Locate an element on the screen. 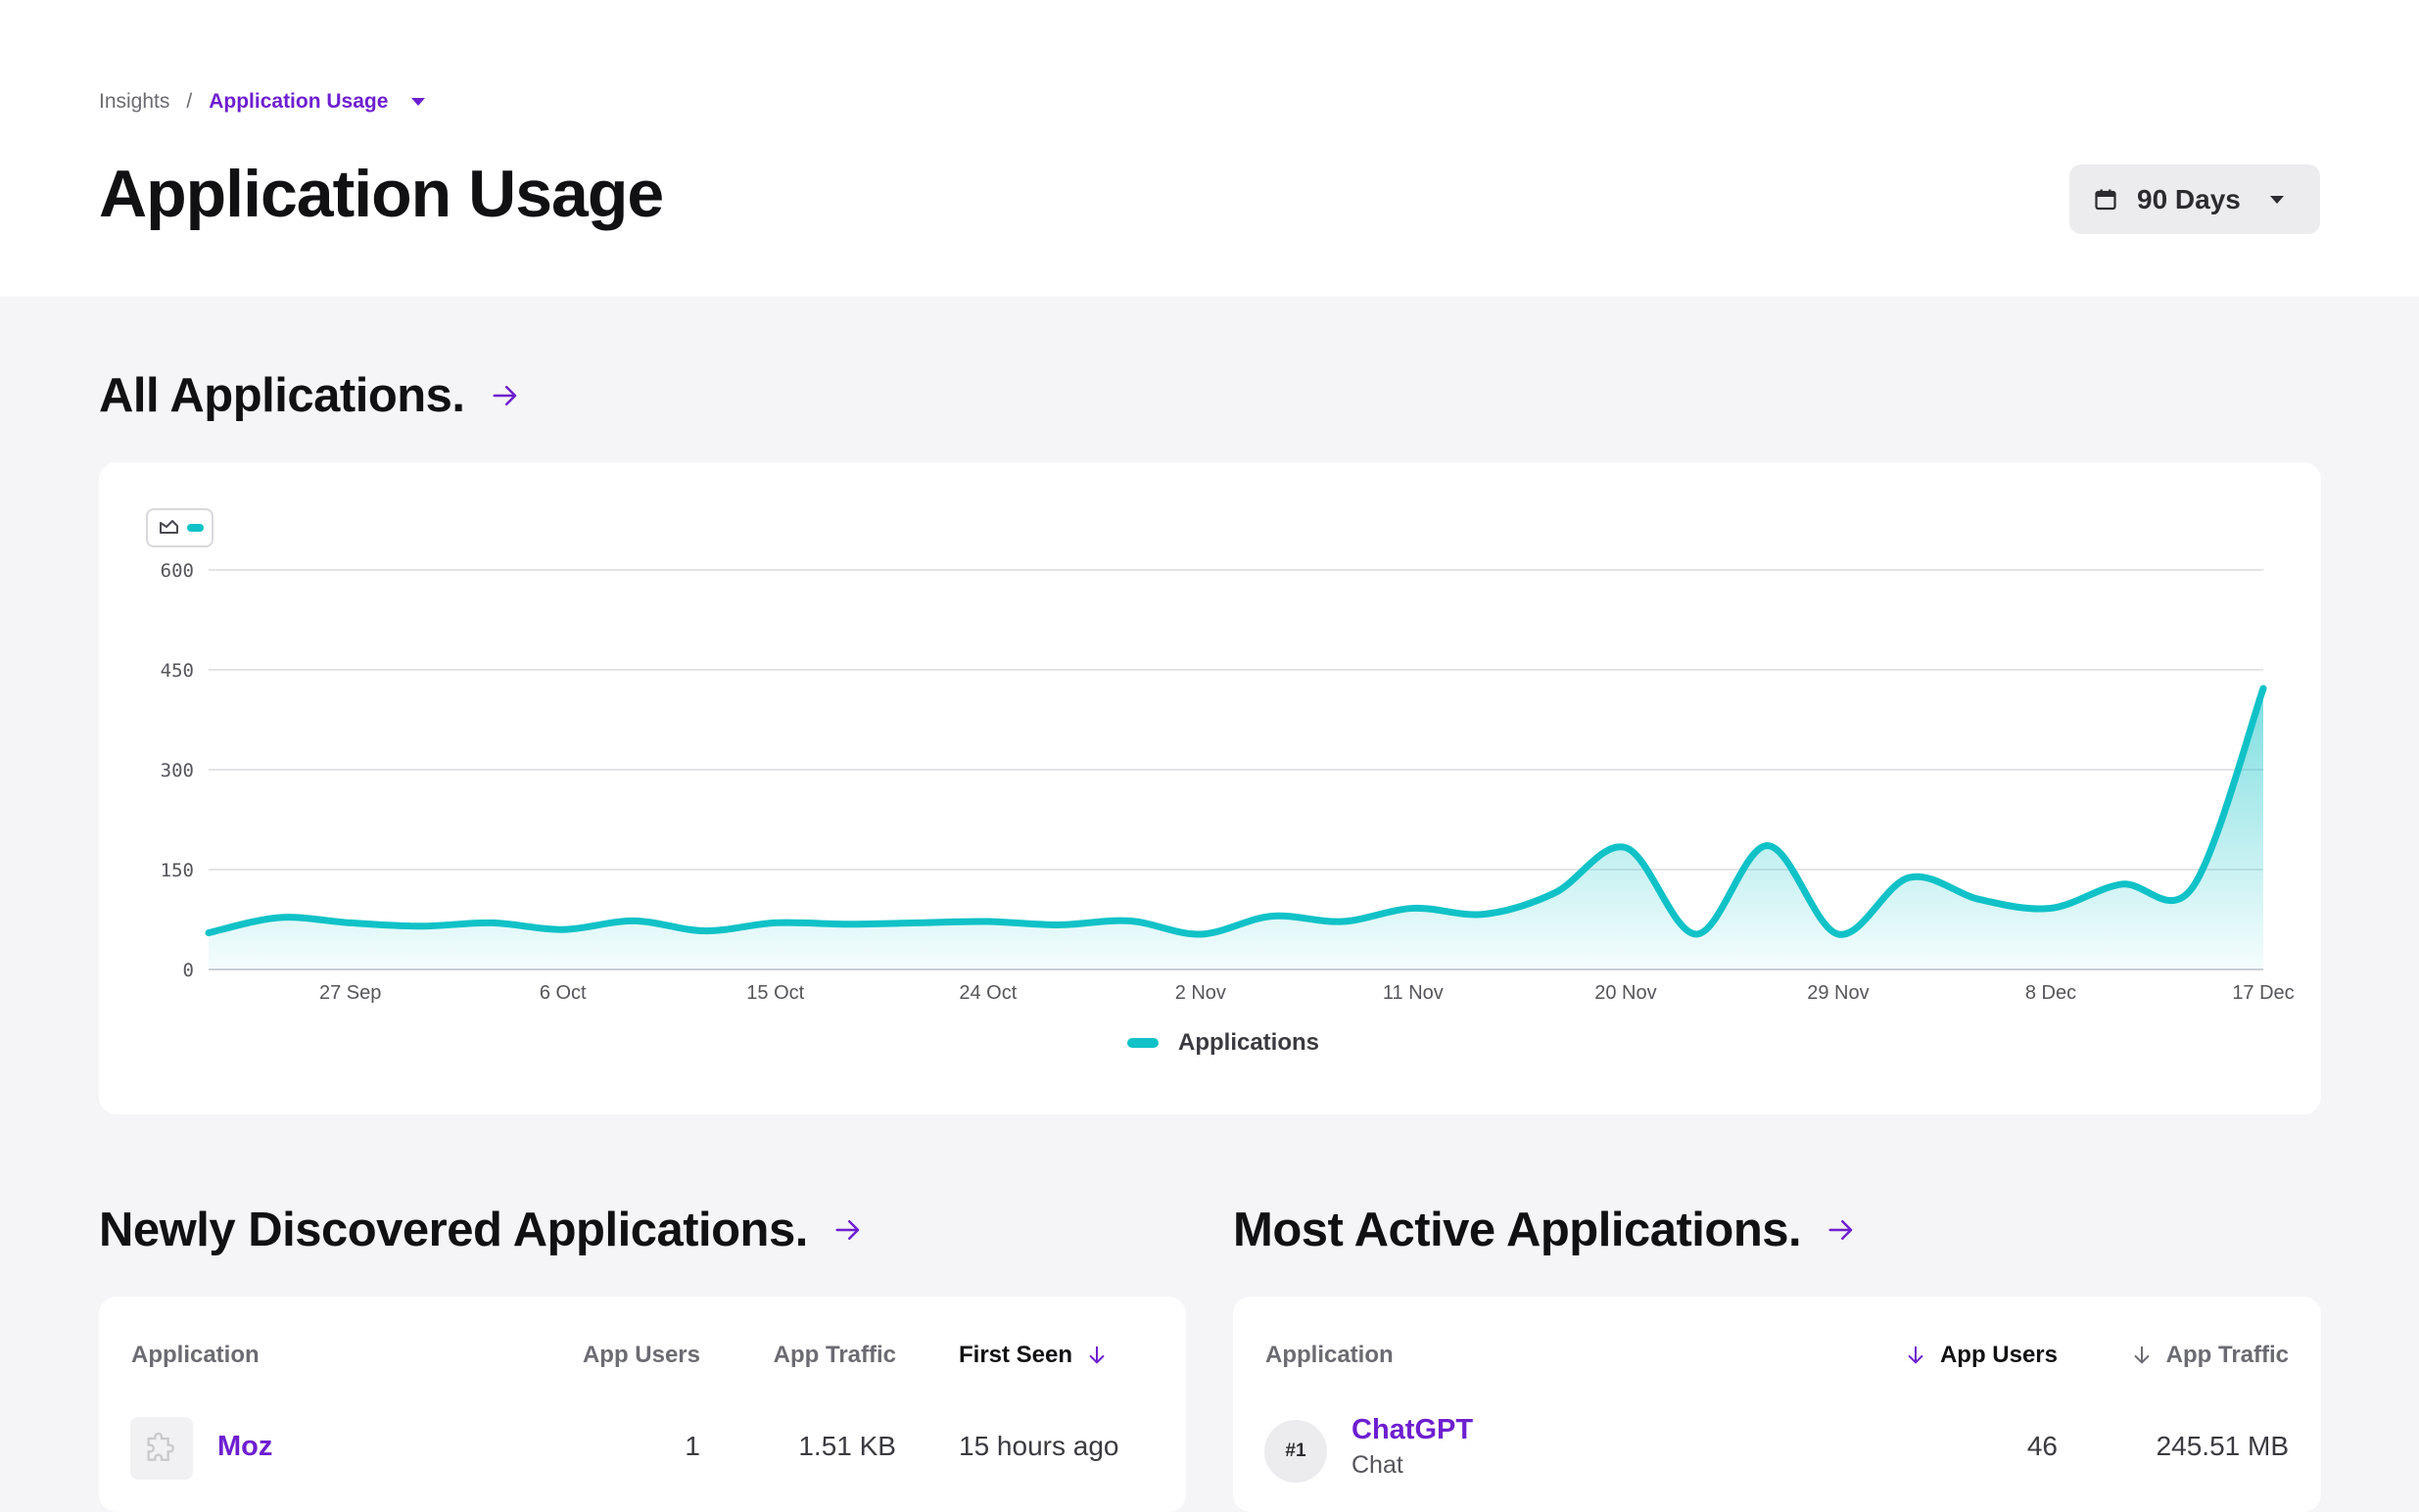 This screenshot has width=2419, height=1512. breadcrumb: Insights / Application Usage is located at coordinates (263, 102).